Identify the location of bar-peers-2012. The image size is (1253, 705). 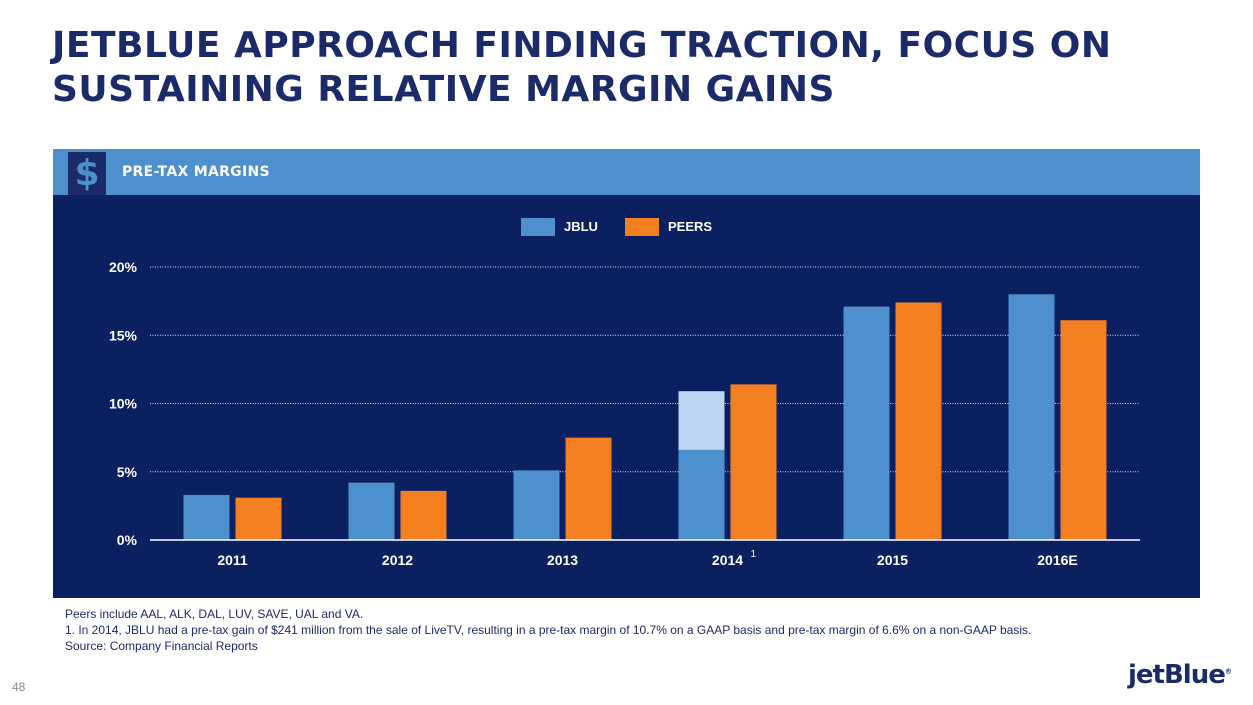
(423, 515).